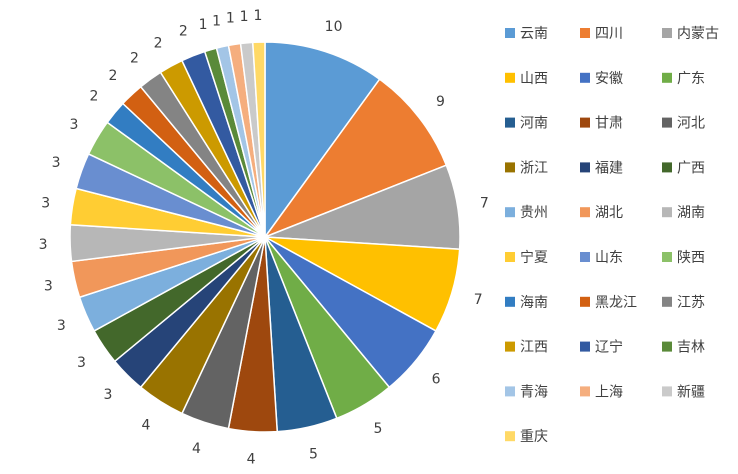 The image size is (738, 474). I want to click on legend-label: 四川, so click(609, 34).